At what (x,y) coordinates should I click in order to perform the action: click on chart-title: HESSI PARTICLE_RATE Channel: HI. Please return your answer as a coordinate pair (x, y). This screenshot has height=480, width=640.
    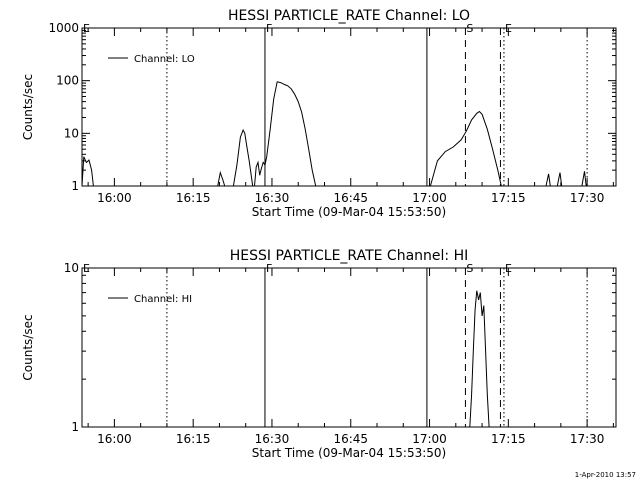
    Looking at the image, I should click on (349, 256).